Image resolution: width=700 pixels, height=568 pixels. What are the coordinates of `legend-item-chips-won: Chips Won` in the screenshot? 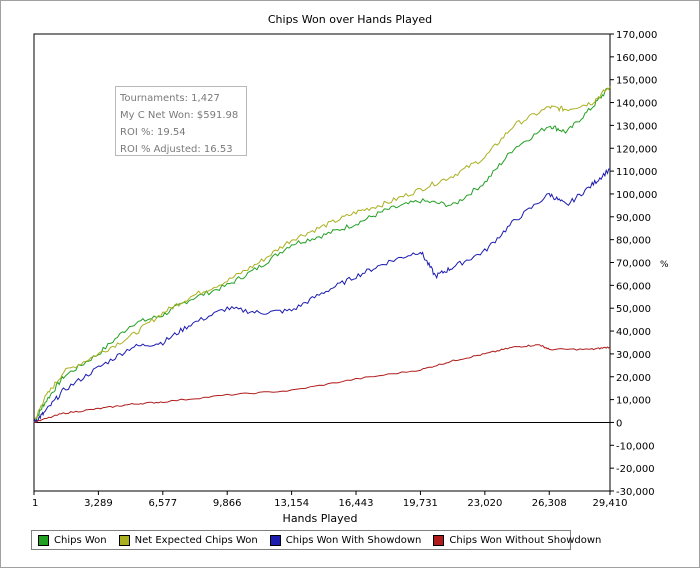 It's located at (72, 540).